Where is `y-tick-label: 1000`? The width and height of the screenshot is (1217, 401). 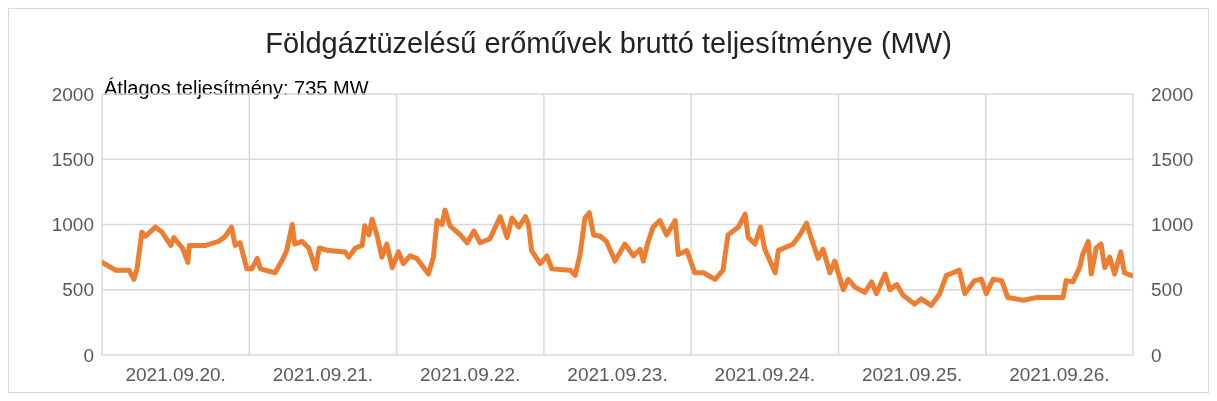 y-tick-label: 1000 is located at coordinates (72, 225).